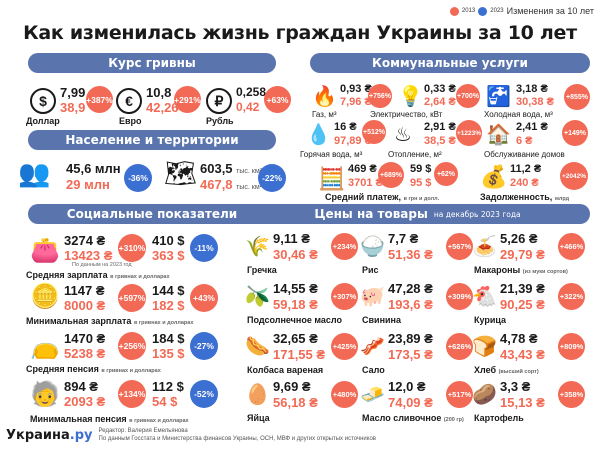 Image resolution: width=600 pixels, height=450 pixels. Describe the element at coordinates (163, 323) in the screenshot. I see `social-min-sub: в гривнах и долларах` at that location.